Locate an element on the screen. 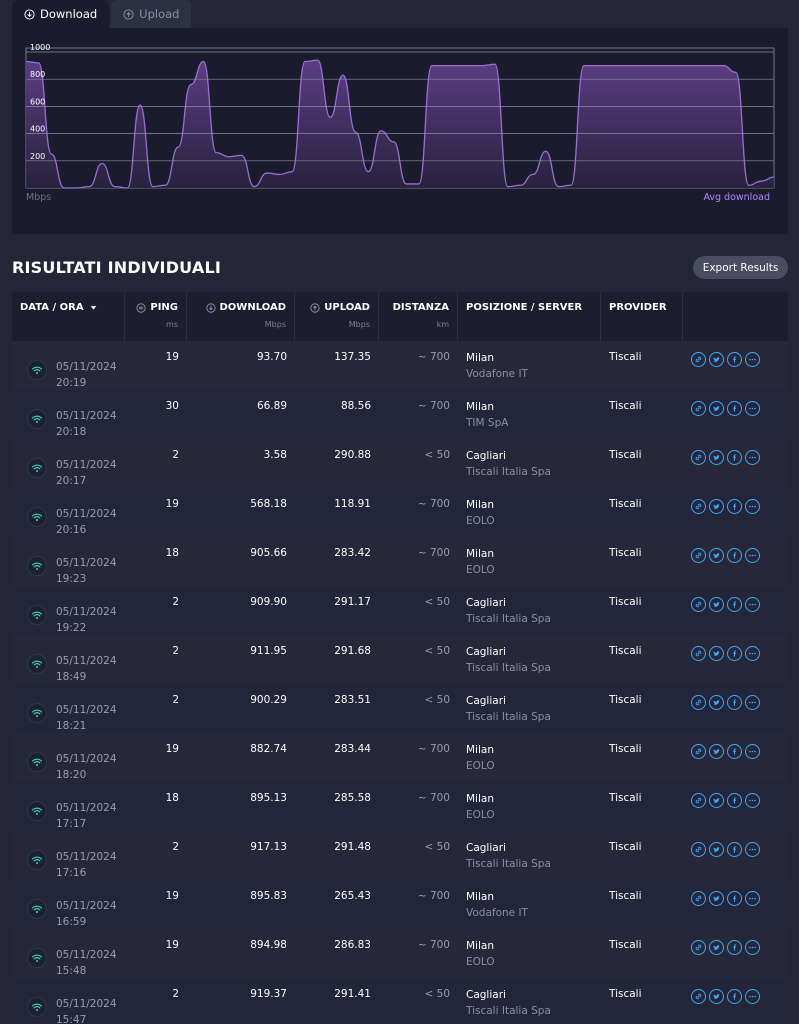 This screenshot has height=1024, width=799. tab-upload: Upload is located at coordinates (151, 14).